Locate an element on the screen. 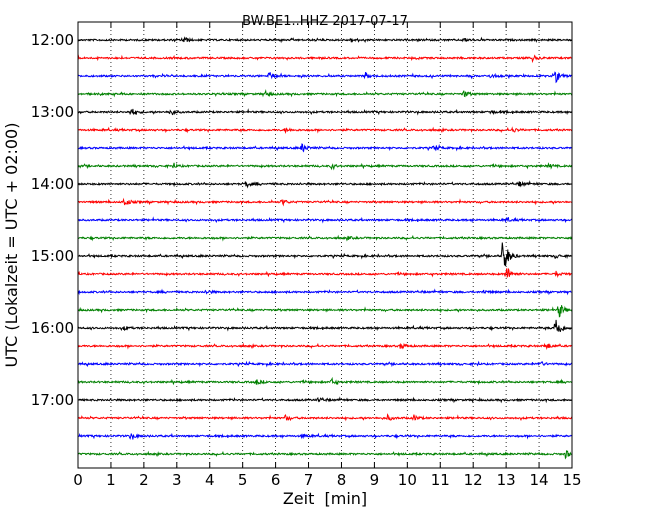 This screenshot has height=520, width=650. x-axis-label: Zeit [min] is located at coordinates (325, 498).